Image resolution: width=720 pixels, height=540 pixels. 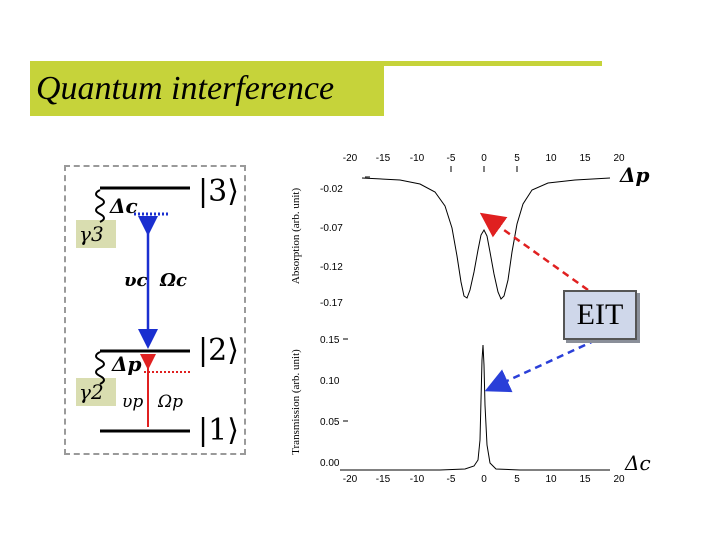 I want to click on abs-ytick: -0.12, so click(x=331, y=267).